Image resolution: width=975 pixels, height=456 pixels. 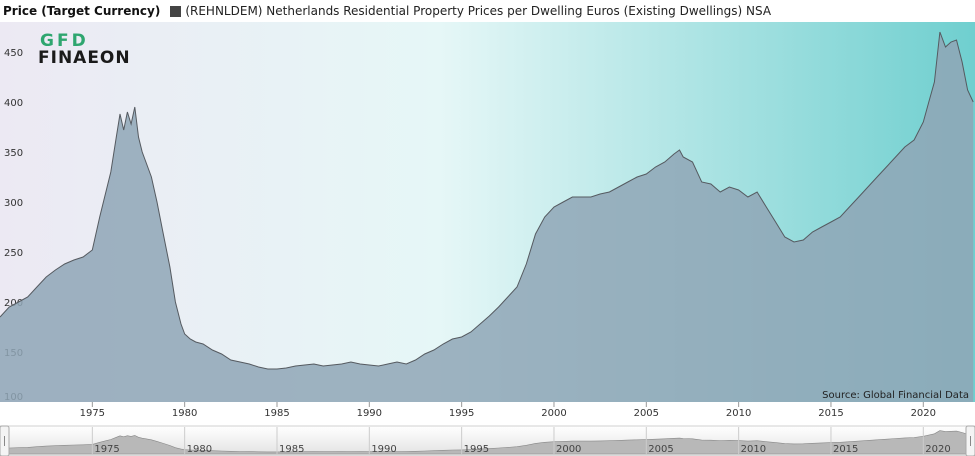 I want to click on logo-line2: FINAEON, so click(x=84, y=58).